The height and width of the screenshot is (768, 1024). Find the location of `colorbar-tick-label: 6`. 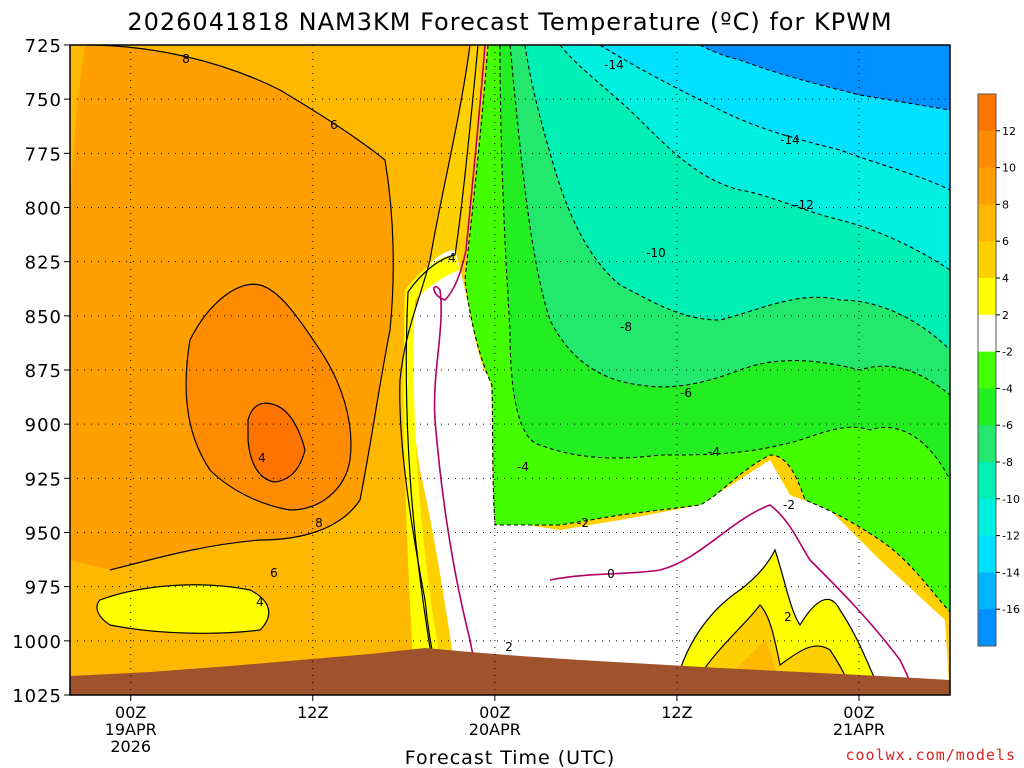

colorbar-tick-label: 6 is located at coordinates (1005, 241).